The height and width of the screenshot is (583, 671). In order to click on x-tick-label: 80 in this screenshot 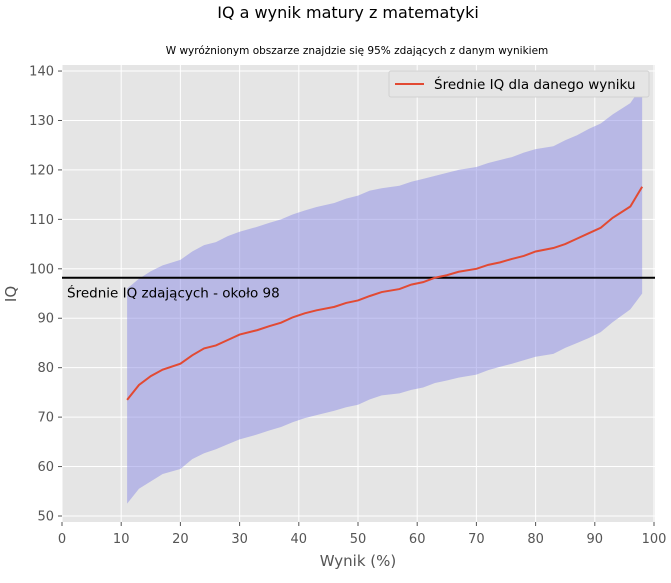, I will do `click(535, 539)`.